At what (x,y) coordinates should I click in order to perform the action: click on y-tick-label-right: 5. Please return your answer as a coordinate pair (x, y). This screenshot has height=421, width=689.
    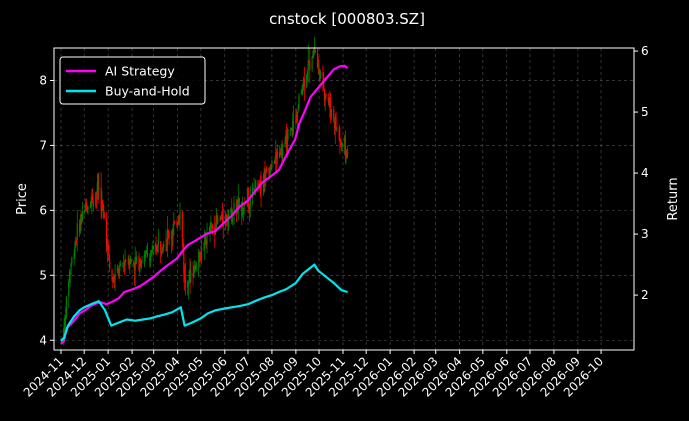
    Looking at the image, I should click on (645, 112).